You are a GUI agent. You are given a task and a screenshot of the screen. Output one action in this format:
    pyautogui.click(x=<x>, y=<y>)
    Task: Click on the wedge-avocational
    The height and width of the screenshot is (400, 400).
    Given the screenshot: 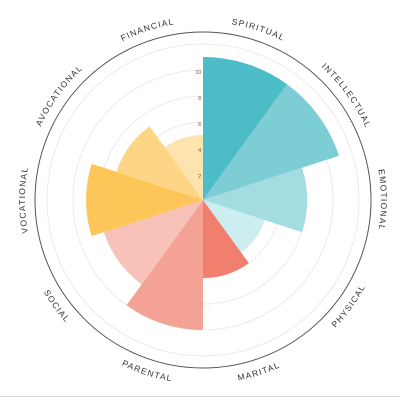 What is the action you would take?
    pyautogui.click(x=159, y=163)
    